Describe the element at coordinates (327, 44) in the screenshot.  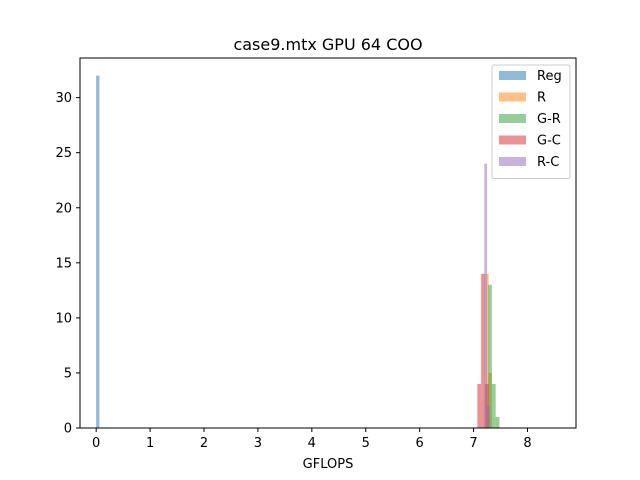
I see `chart-title: case9.mtx GPU 64 COO` at that location.